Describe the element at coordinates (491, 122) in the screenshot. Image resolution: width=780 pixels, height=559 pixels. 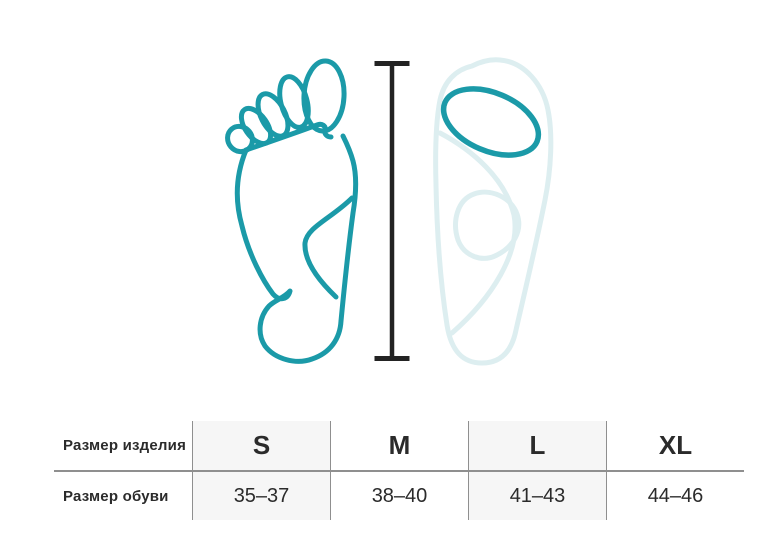
I see `insole-pad-icon` at that location.